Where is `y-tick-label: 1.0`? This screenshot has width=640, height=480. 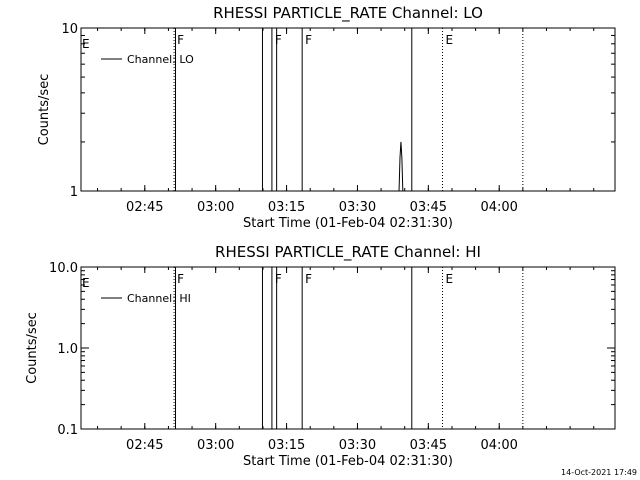 y-tick-label: 1.0 is located at coordinates (67, 349).